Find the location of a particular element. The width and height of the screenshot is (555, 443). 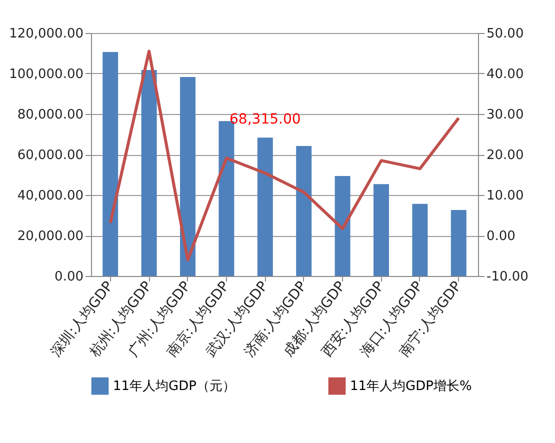

y-tick-label: 80,000.00 is located at coordinates (50, 115).